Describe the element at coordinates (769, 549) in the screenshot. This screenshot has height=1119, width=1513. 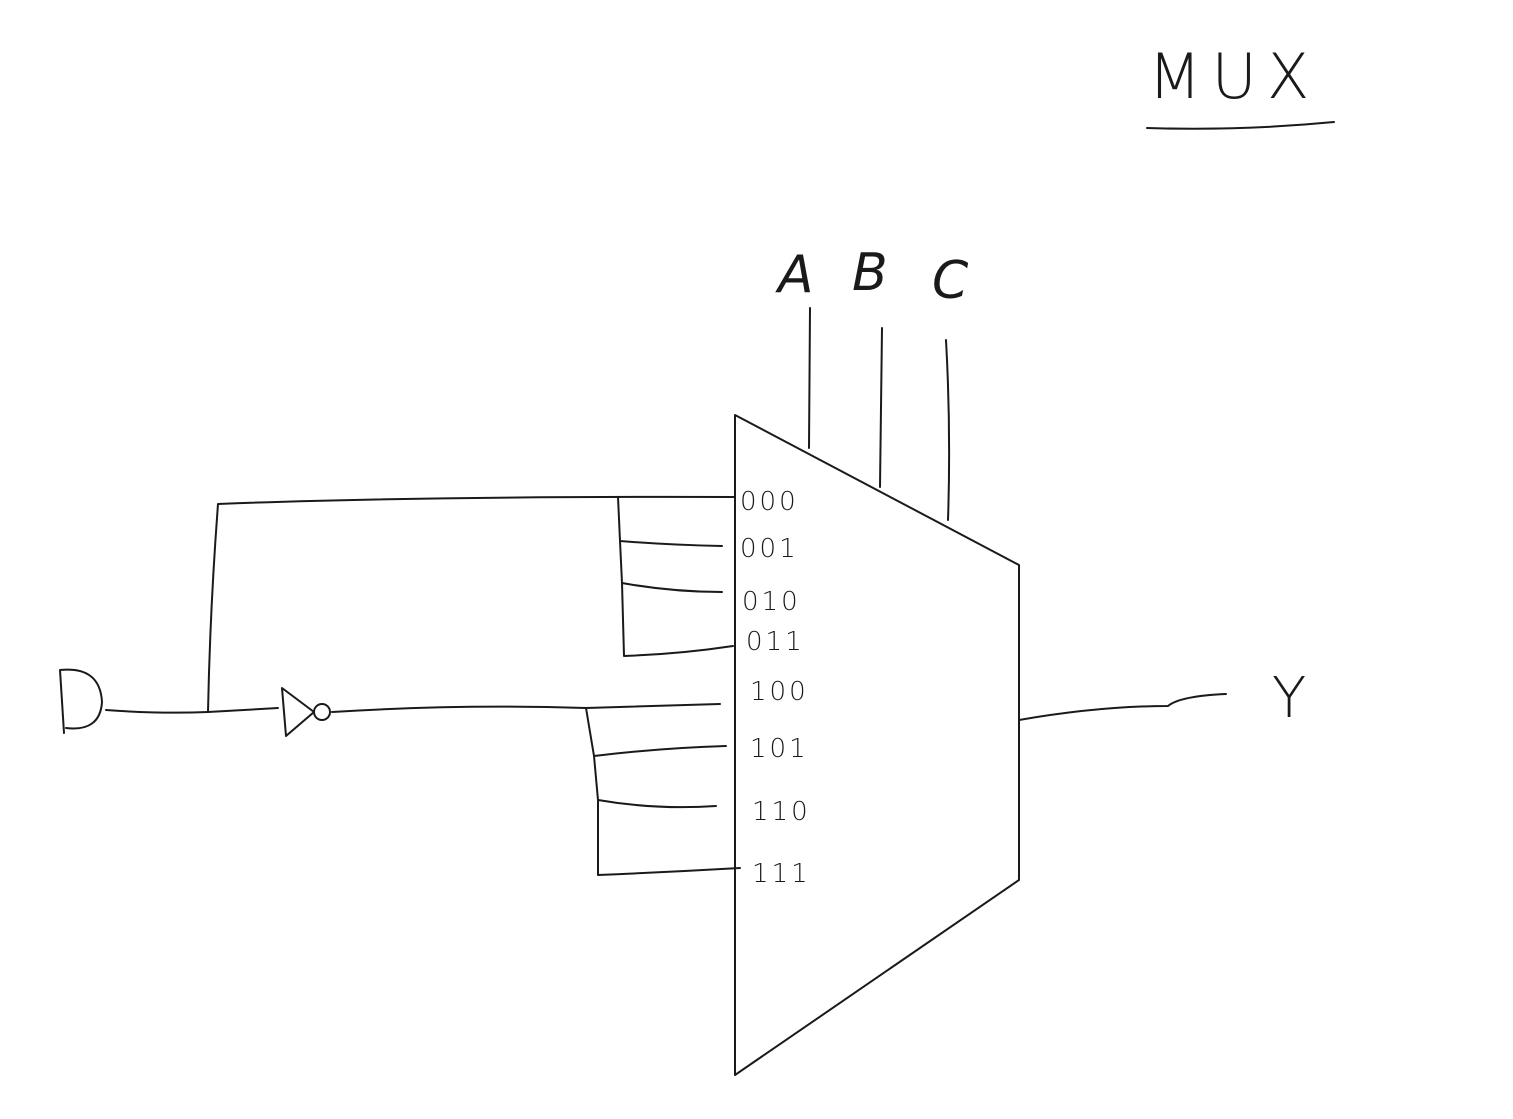
I see `input-code: 001` at that location.